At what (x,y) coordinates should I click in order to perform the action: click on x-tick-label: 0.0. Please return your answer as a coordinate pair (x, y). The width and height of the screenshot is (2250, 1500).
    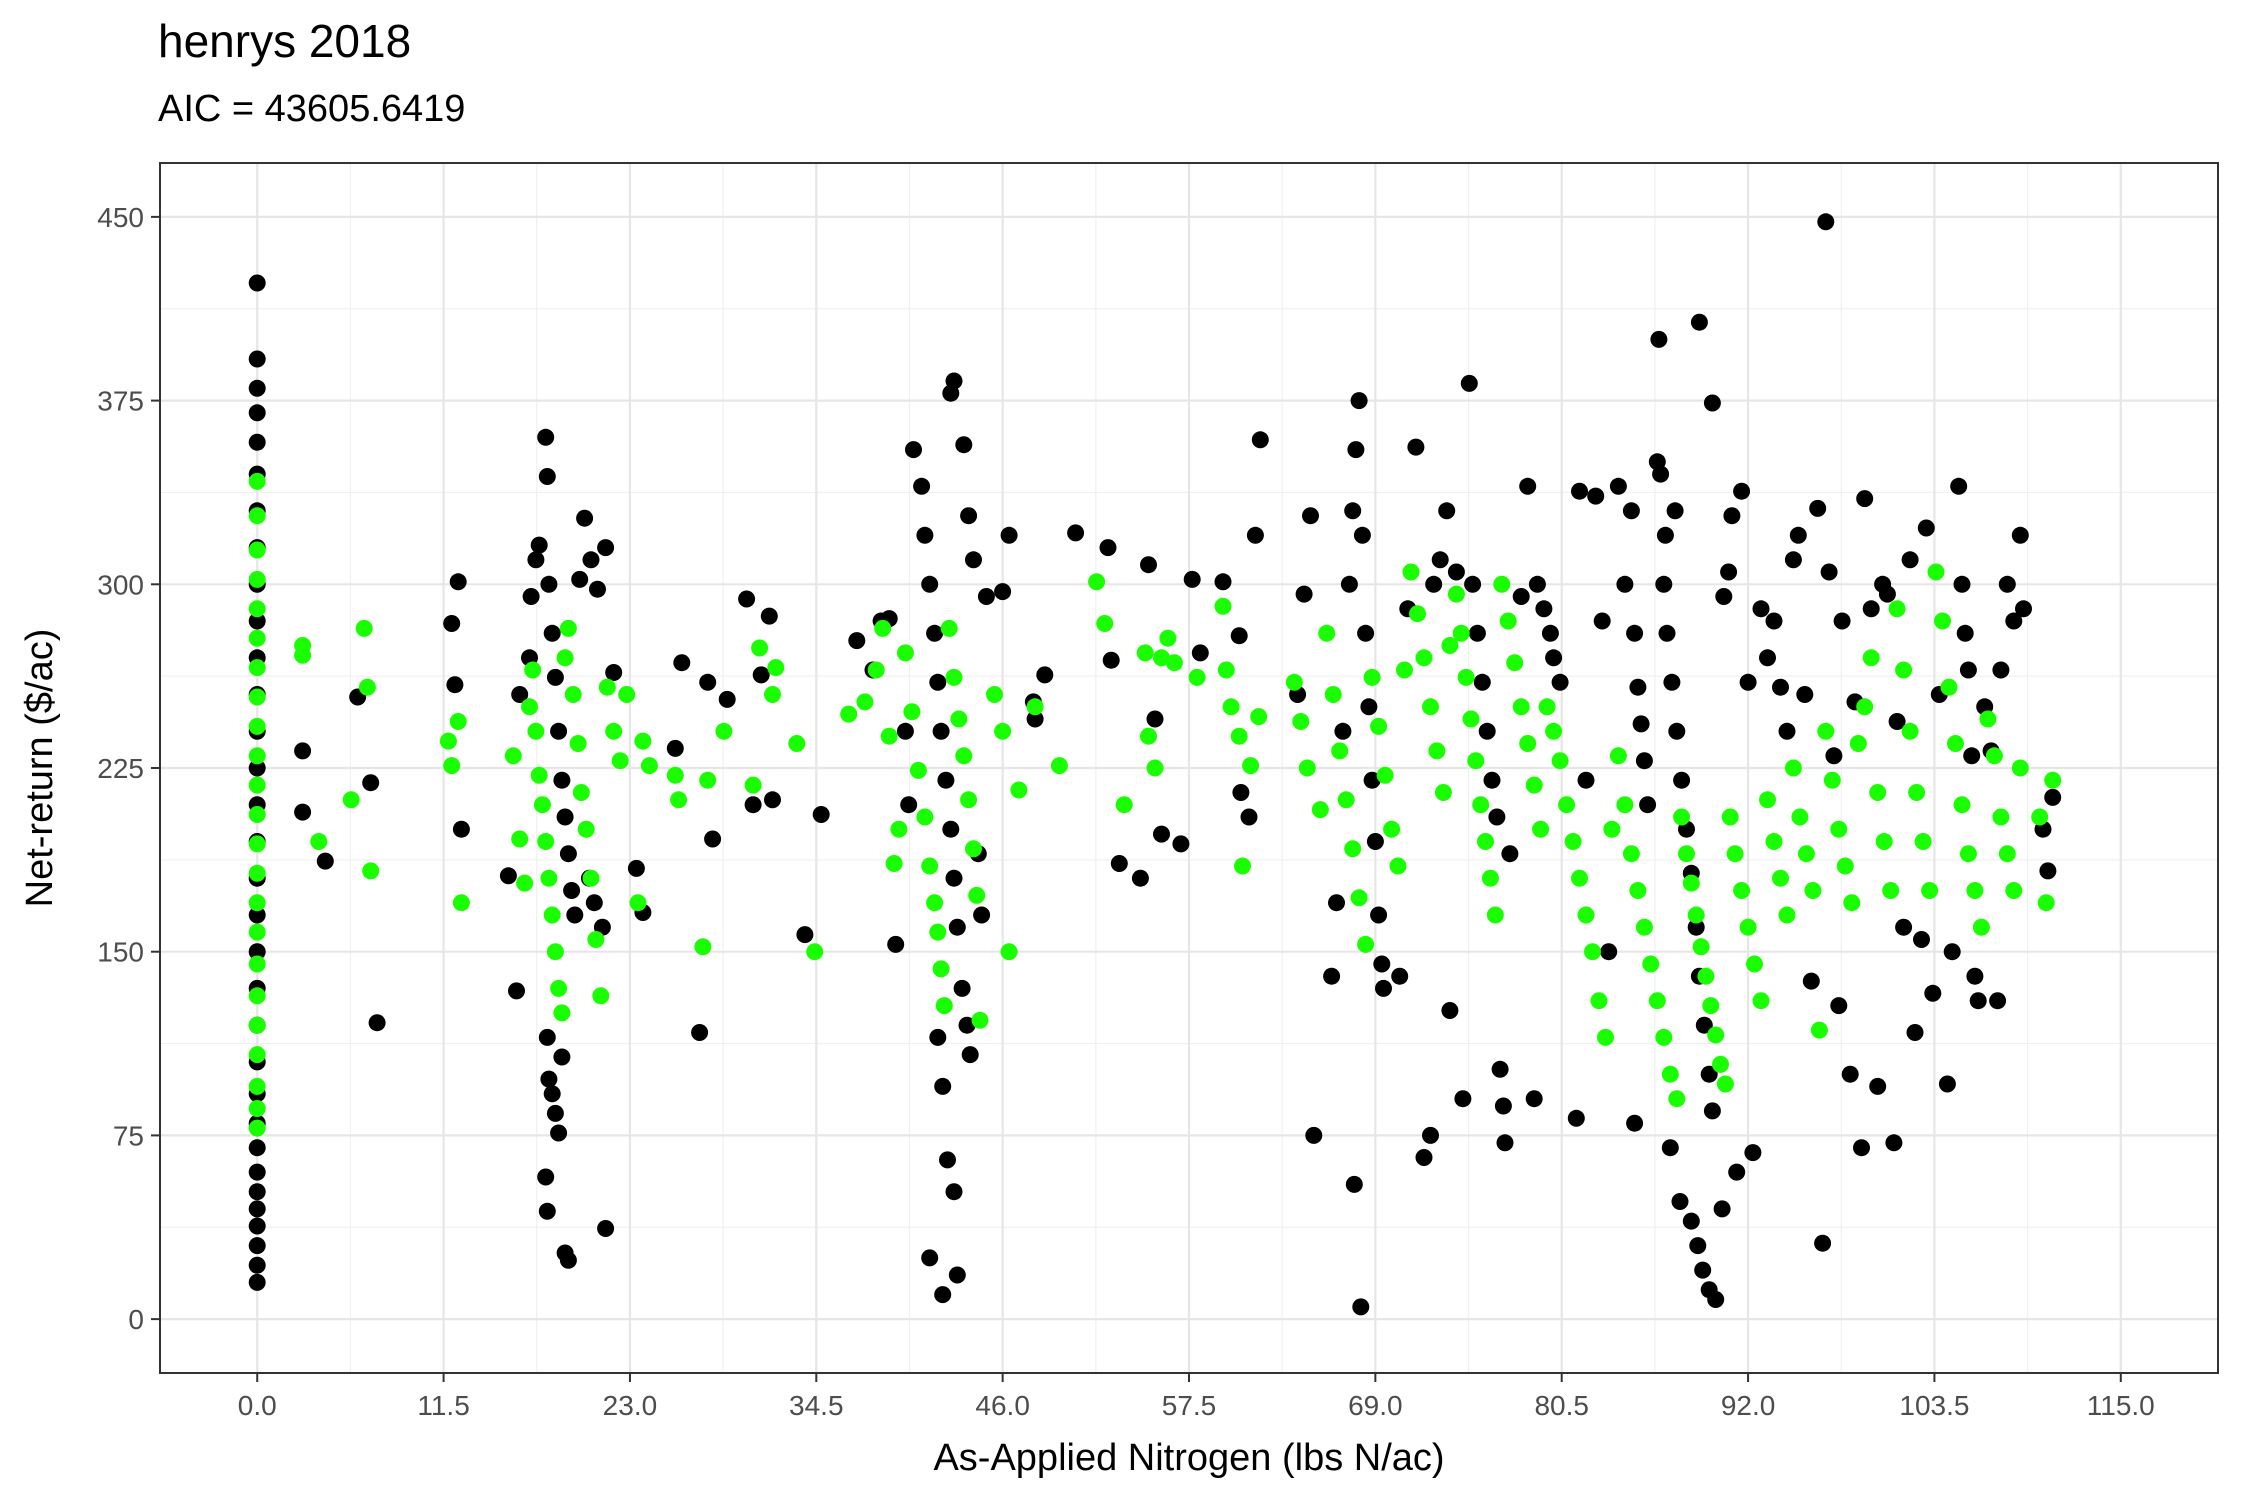
    Looking at the image, I should click on (257, 1405).